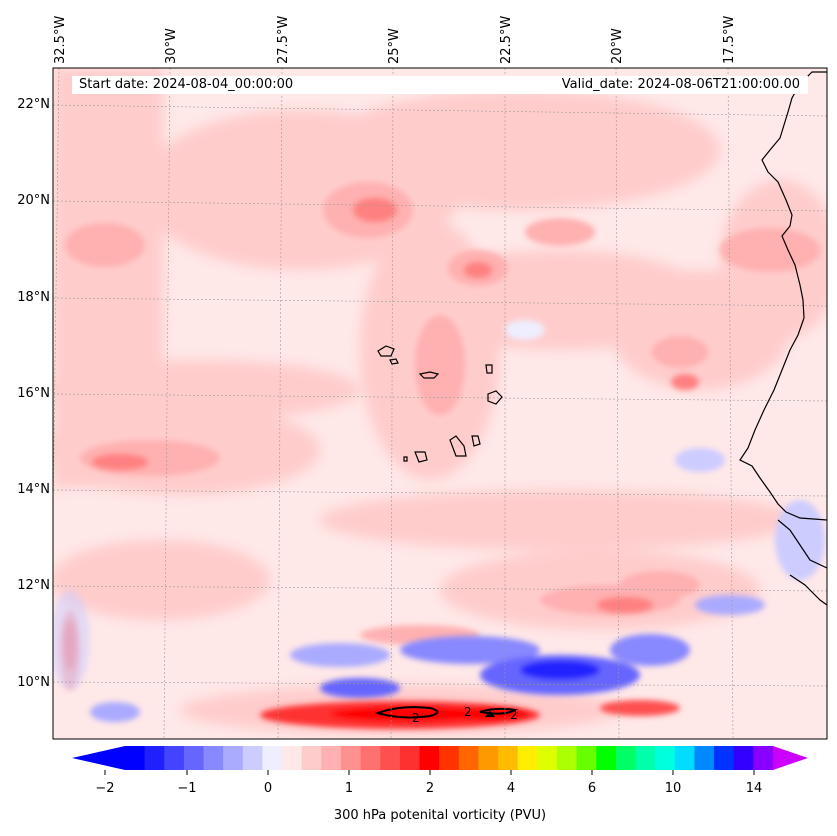 The height and width of the screenshot is (836, 837). Describe the element at coordinates (673, 788) in the screenshot. I see `colorbar-tick-label: 10` at that location.